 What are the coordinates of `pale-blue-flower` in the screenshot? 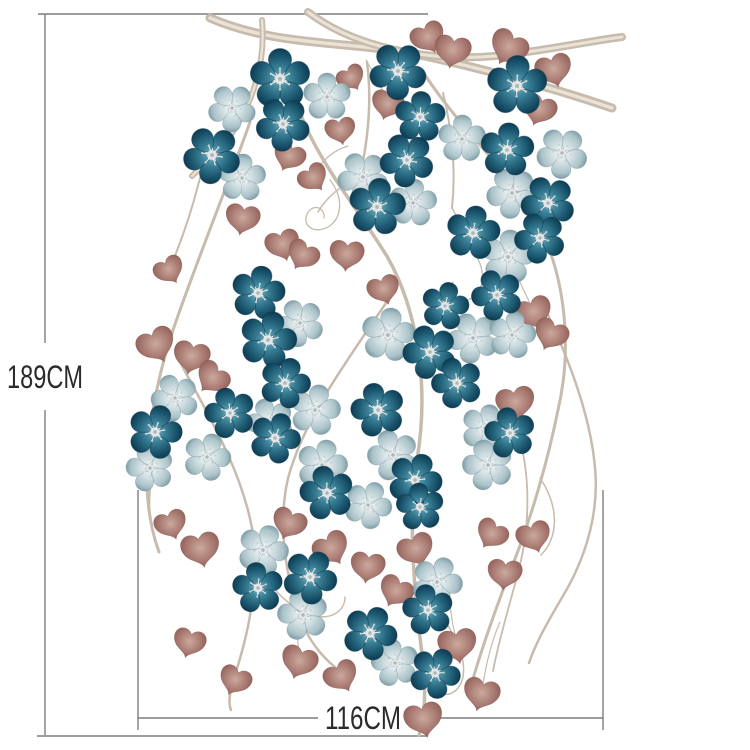 It's located at (462, 139).